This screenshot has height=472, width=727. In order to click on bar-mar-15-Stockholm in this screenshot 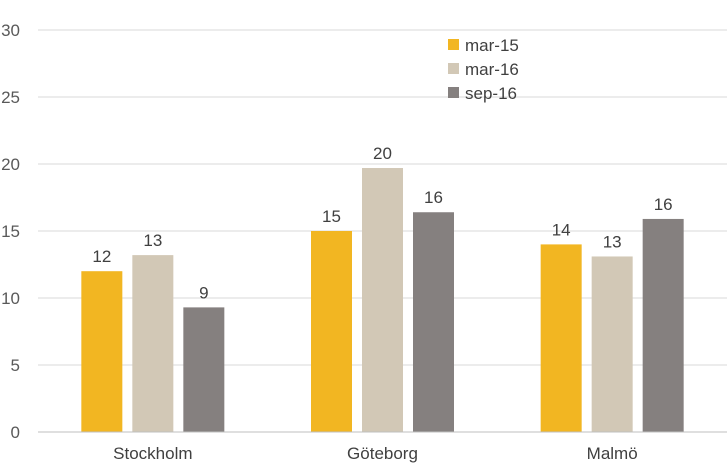, I will do `click(102, 351)`.